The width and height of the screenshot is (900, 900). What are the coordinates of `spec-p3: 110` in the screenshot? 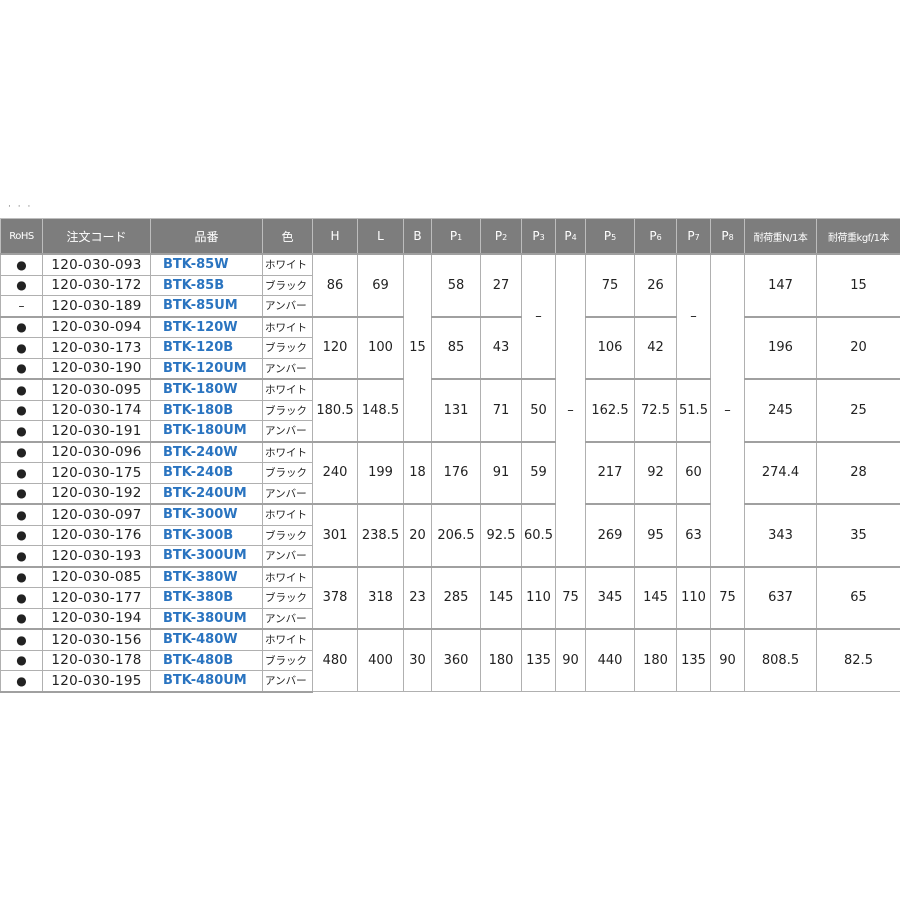 It's located at (538, 597).